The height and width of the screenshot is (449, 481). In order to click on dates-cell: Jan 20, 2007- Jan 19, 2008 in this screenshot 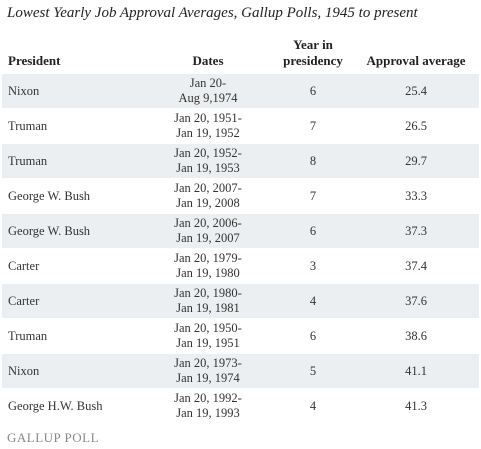, I will do `click(208, 196)`.